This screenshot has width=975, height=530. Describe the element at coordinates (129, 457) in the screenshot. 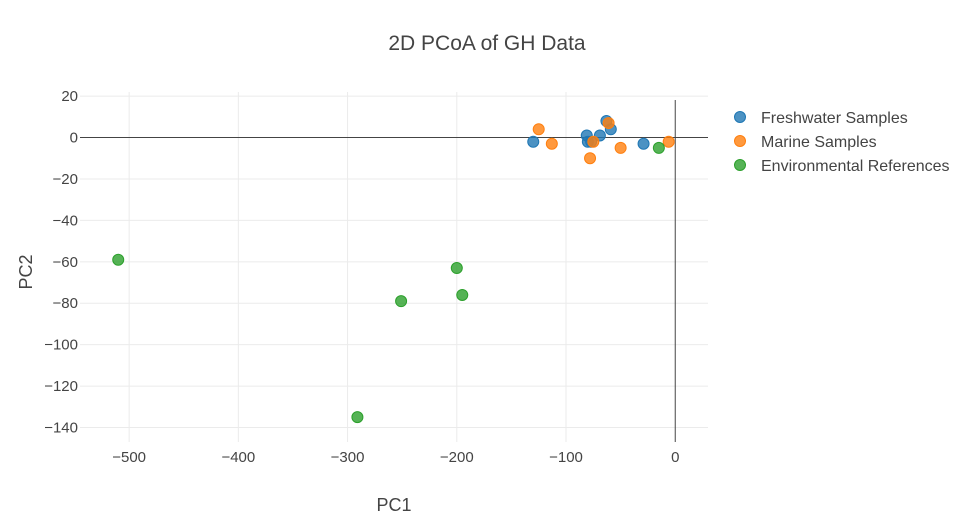

I see `x-tick-label: −500` at that location.